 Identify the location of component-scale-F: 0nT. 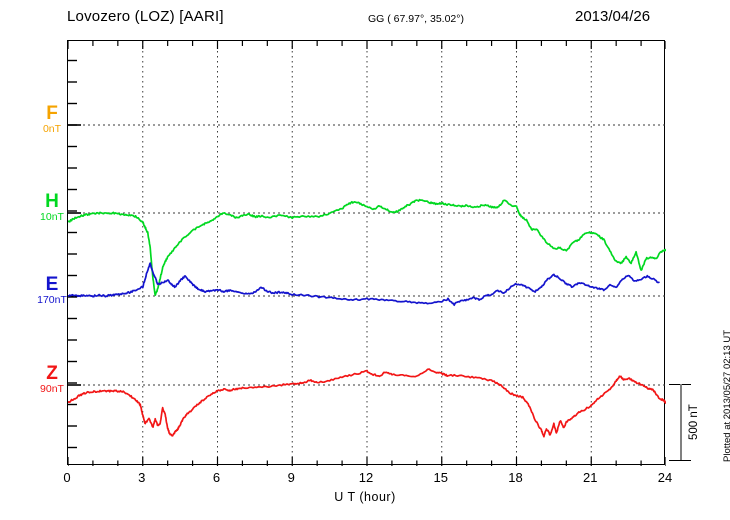
(52, 129).